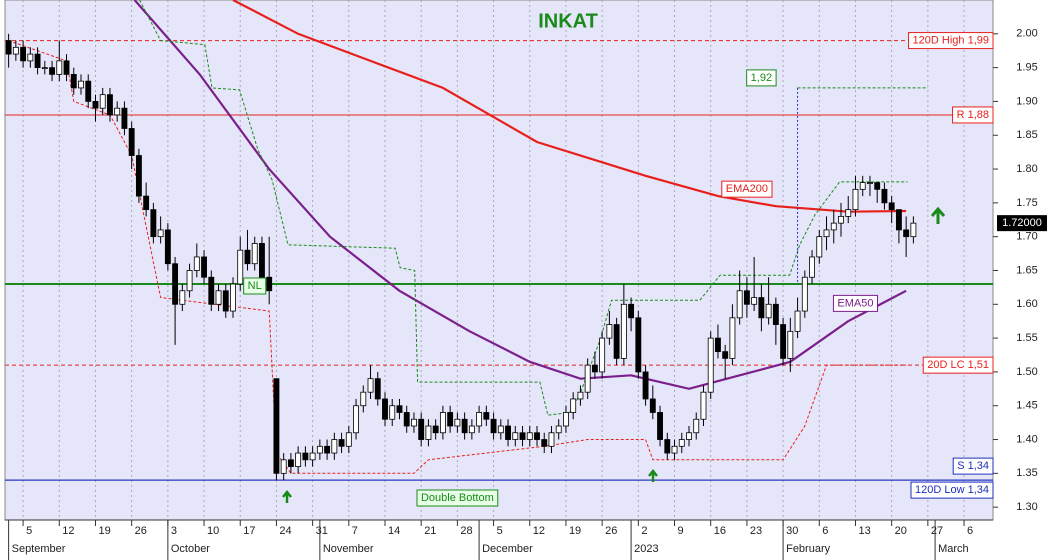 This screenshot has height=560, width=1056. What do you see at coordinates (1026, 169) in the screenshot?
I see `y-tick-label: 1.80` at bounding box center [1026, 169].